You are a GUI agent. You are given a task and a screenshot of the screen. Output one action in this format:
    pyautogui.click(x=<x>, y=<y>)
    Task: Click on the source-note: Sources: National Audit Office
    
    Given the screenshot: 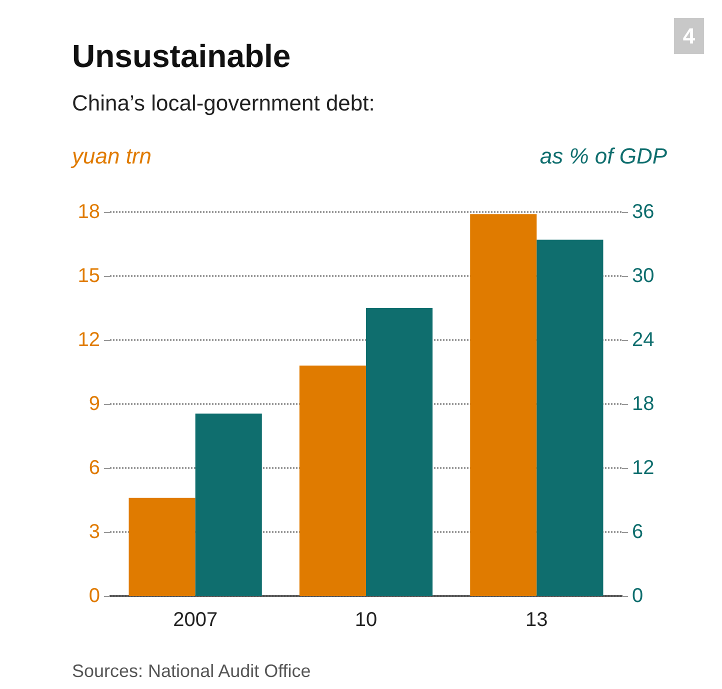 What is the action you would take?
    pyautogui.click(x=191, y=671)
    